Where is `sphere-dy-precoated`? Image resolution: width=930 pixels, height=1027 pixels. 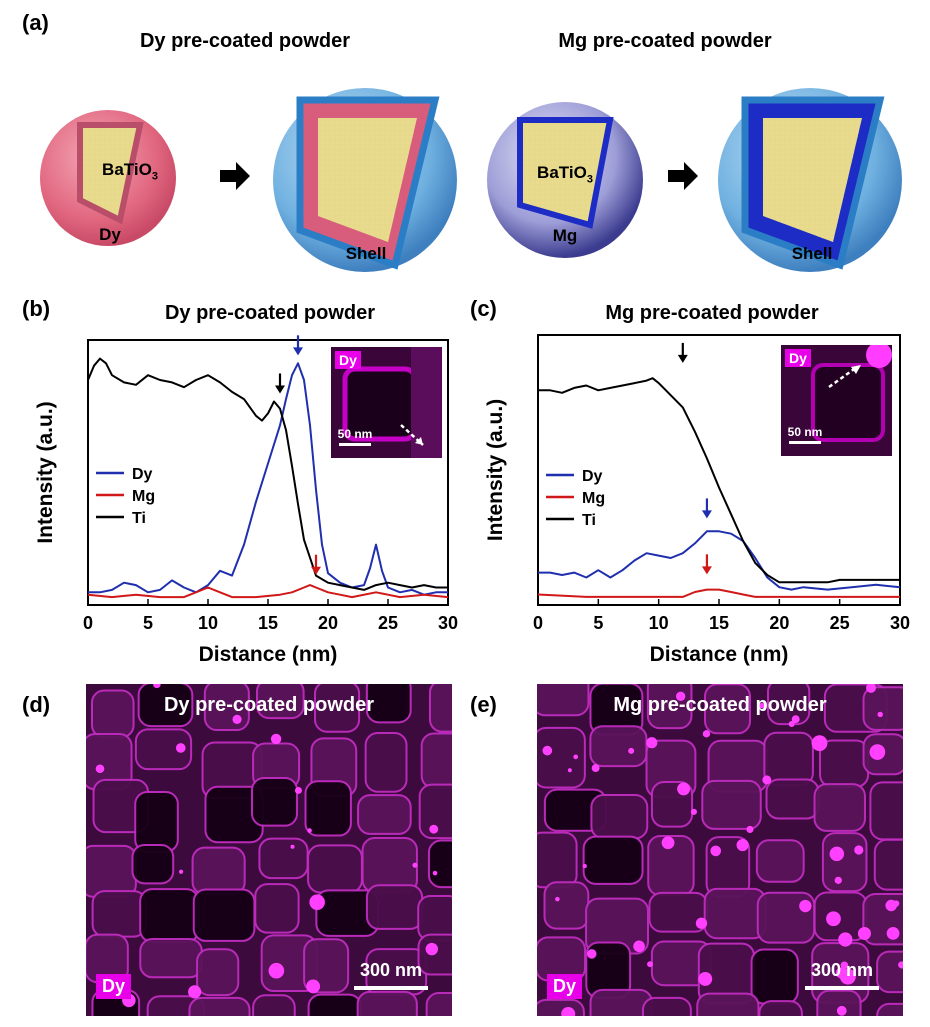 sphere-dy-precoated is located at coordinates (108, 178).